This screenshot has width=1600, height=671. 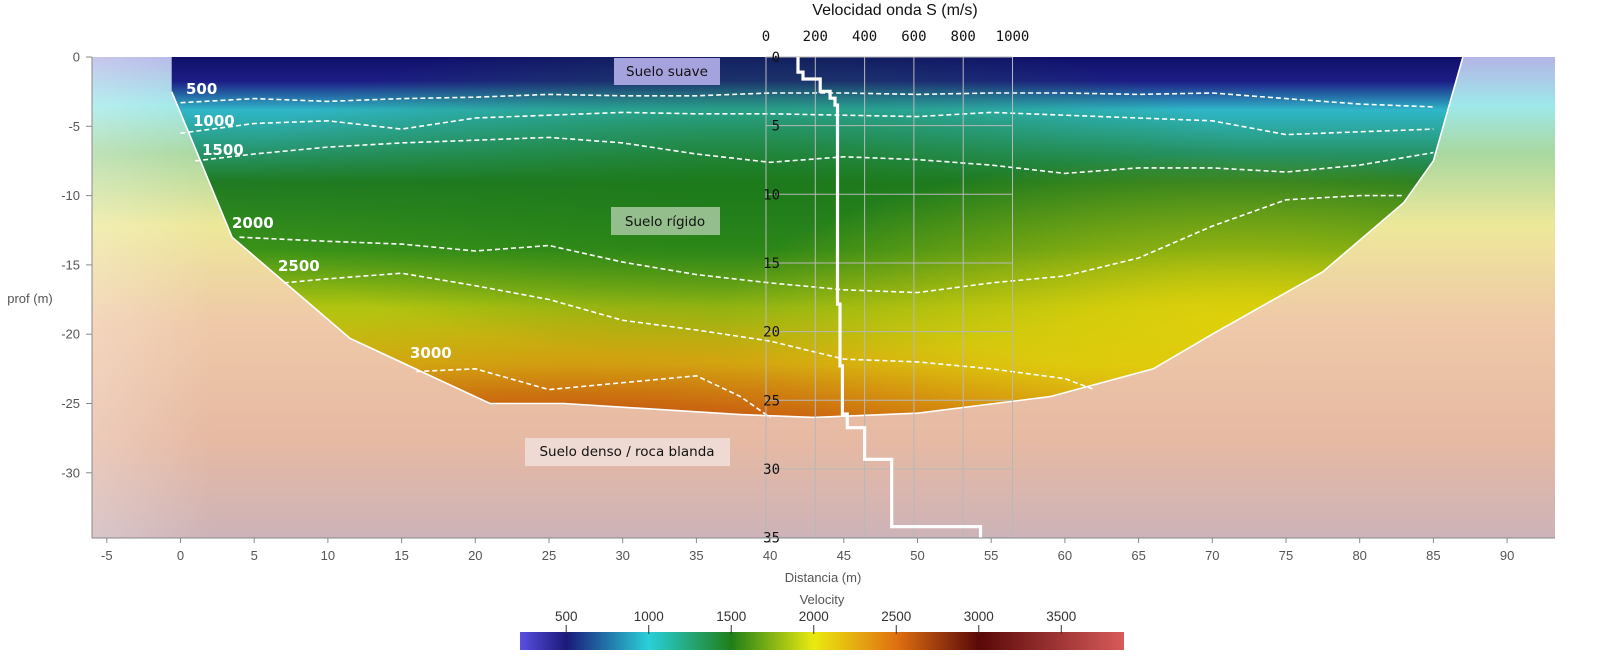 What do you see at coordinates (771, 333) in the screenshot?
I see `vs-y-tick-label: 20` at bounding box center [771, 333].